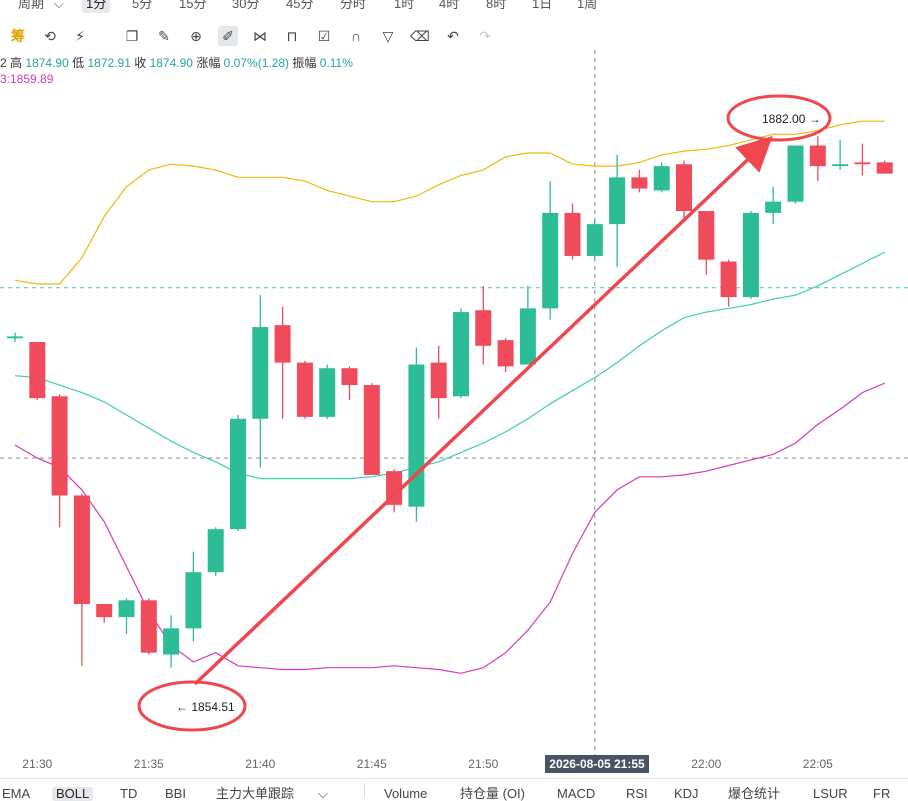  I want to click on timeframe-4h: 4时, so click(449, 5).